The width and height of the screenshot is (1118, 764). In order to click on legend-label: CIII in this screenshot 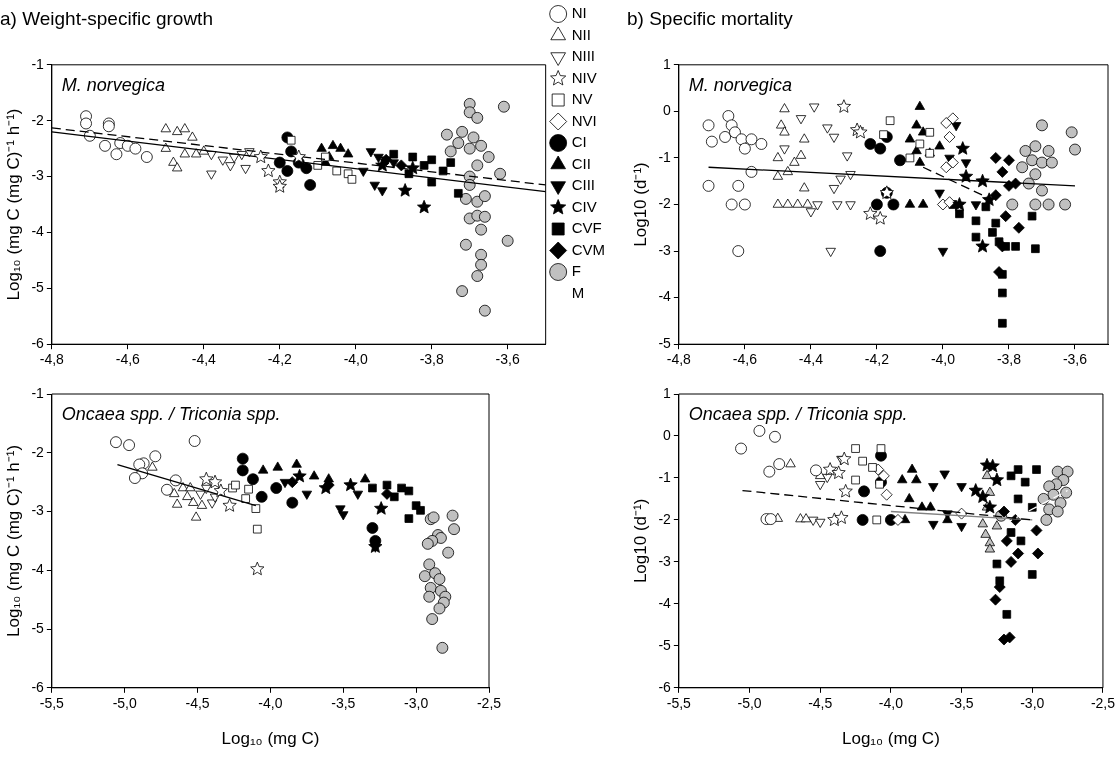, I will do `click(583, 185)`.